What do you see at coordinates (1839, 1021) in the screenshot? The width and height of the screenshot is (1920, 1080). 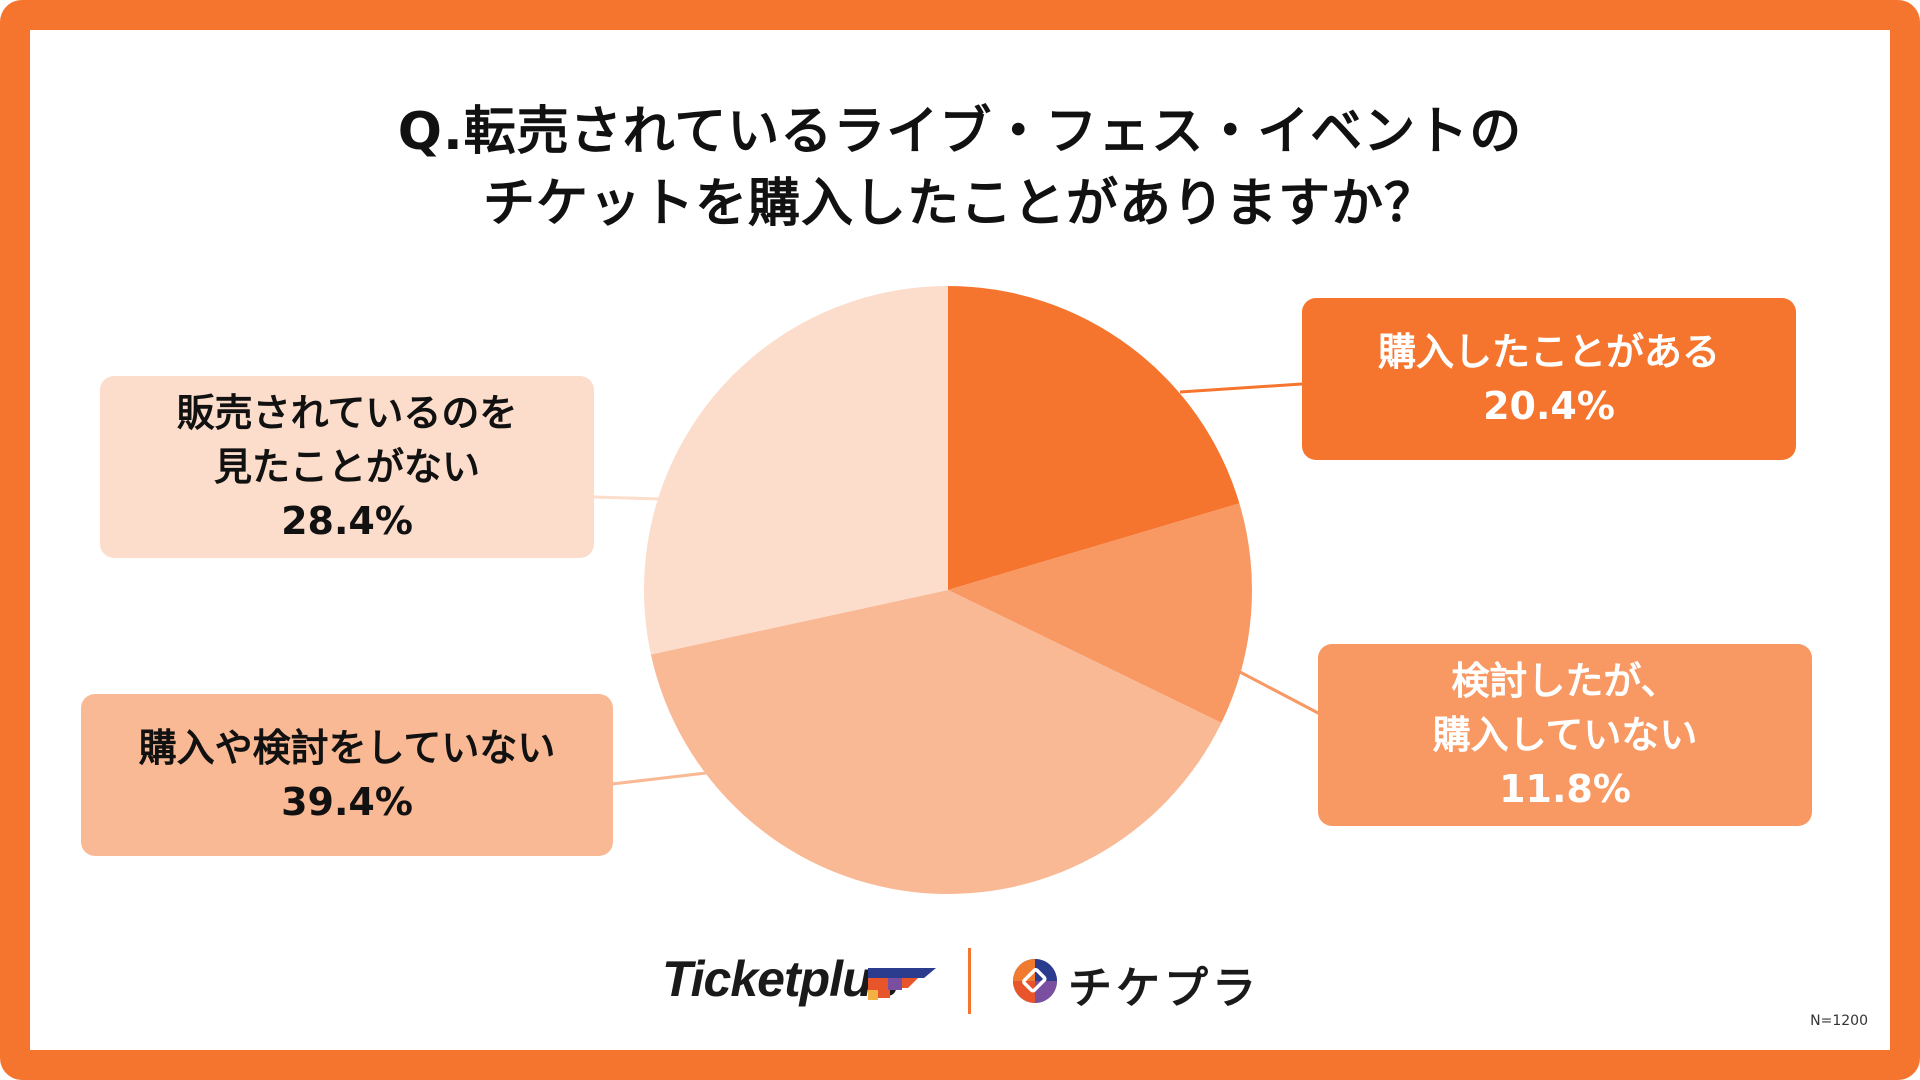 I see `sample-size: N=1200` at bounding box center [1839, 1021].